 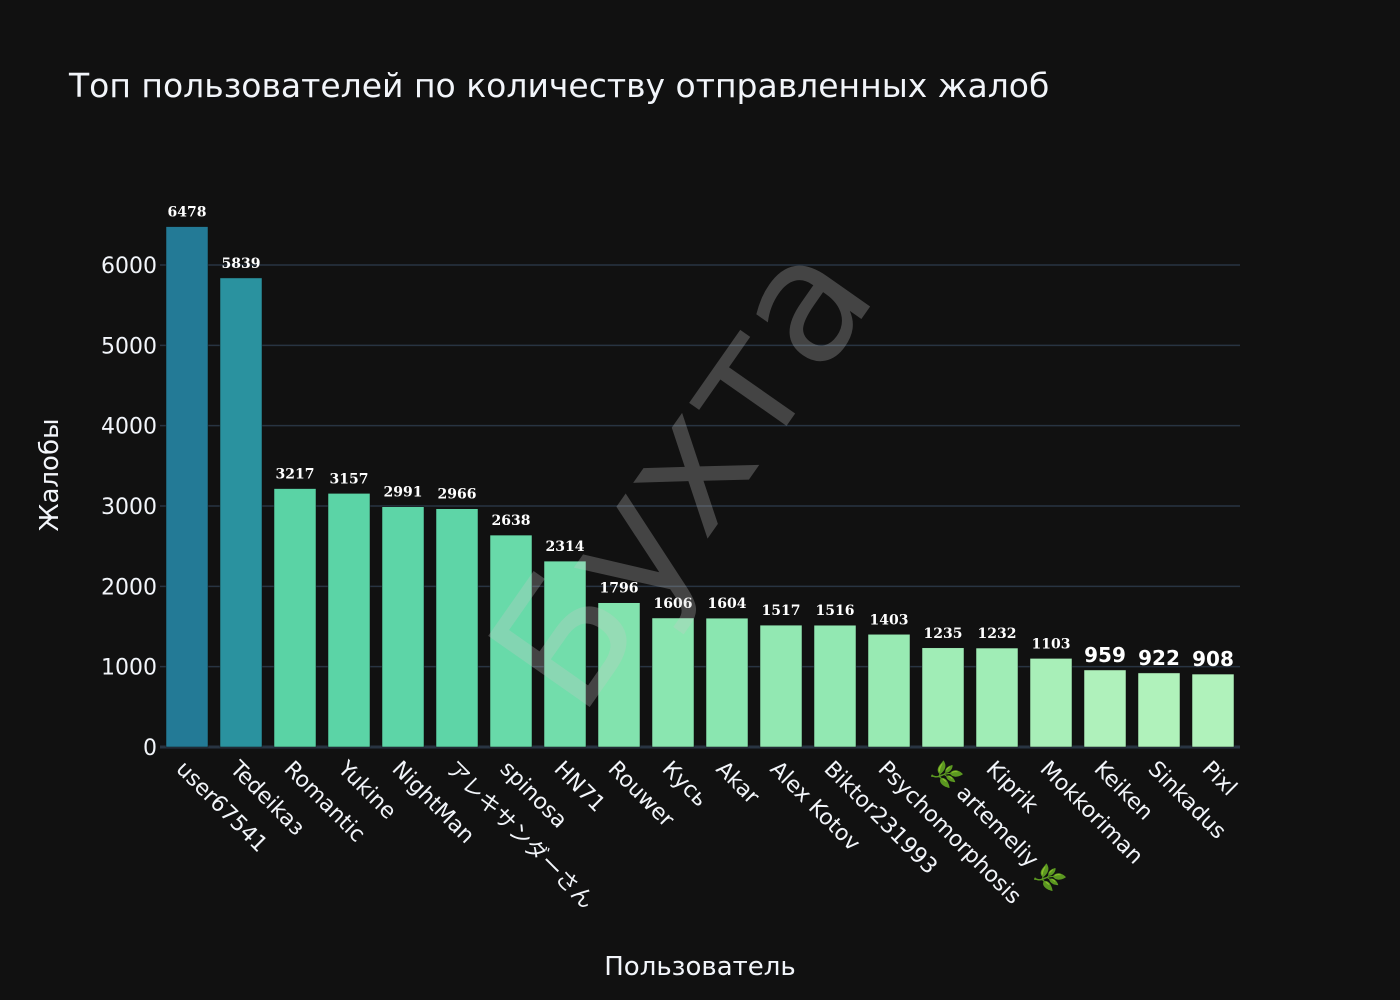 What do you see at coordinates (403, 493) in the screenshot?
I see `data-label: 2991` at bounding box center [403, 493].